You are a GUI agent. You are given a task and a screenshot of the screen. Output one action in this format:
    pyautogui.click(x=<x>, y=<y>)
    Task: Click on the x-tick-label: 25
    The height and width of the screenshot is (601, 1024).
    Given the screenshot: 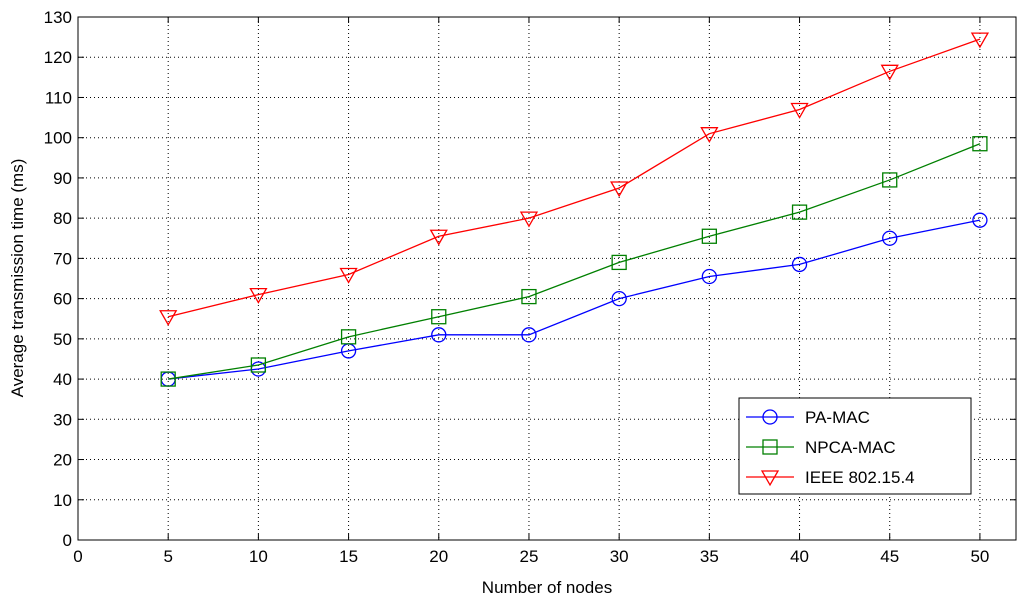 What is the action you would take?
    pyautogui.click(x=529, y=556)
    